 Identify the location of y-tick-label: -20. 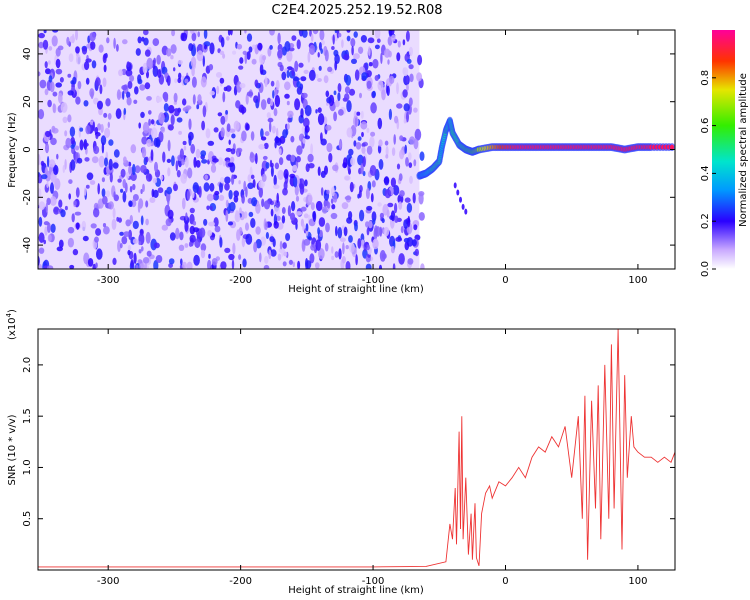
(27, 197).